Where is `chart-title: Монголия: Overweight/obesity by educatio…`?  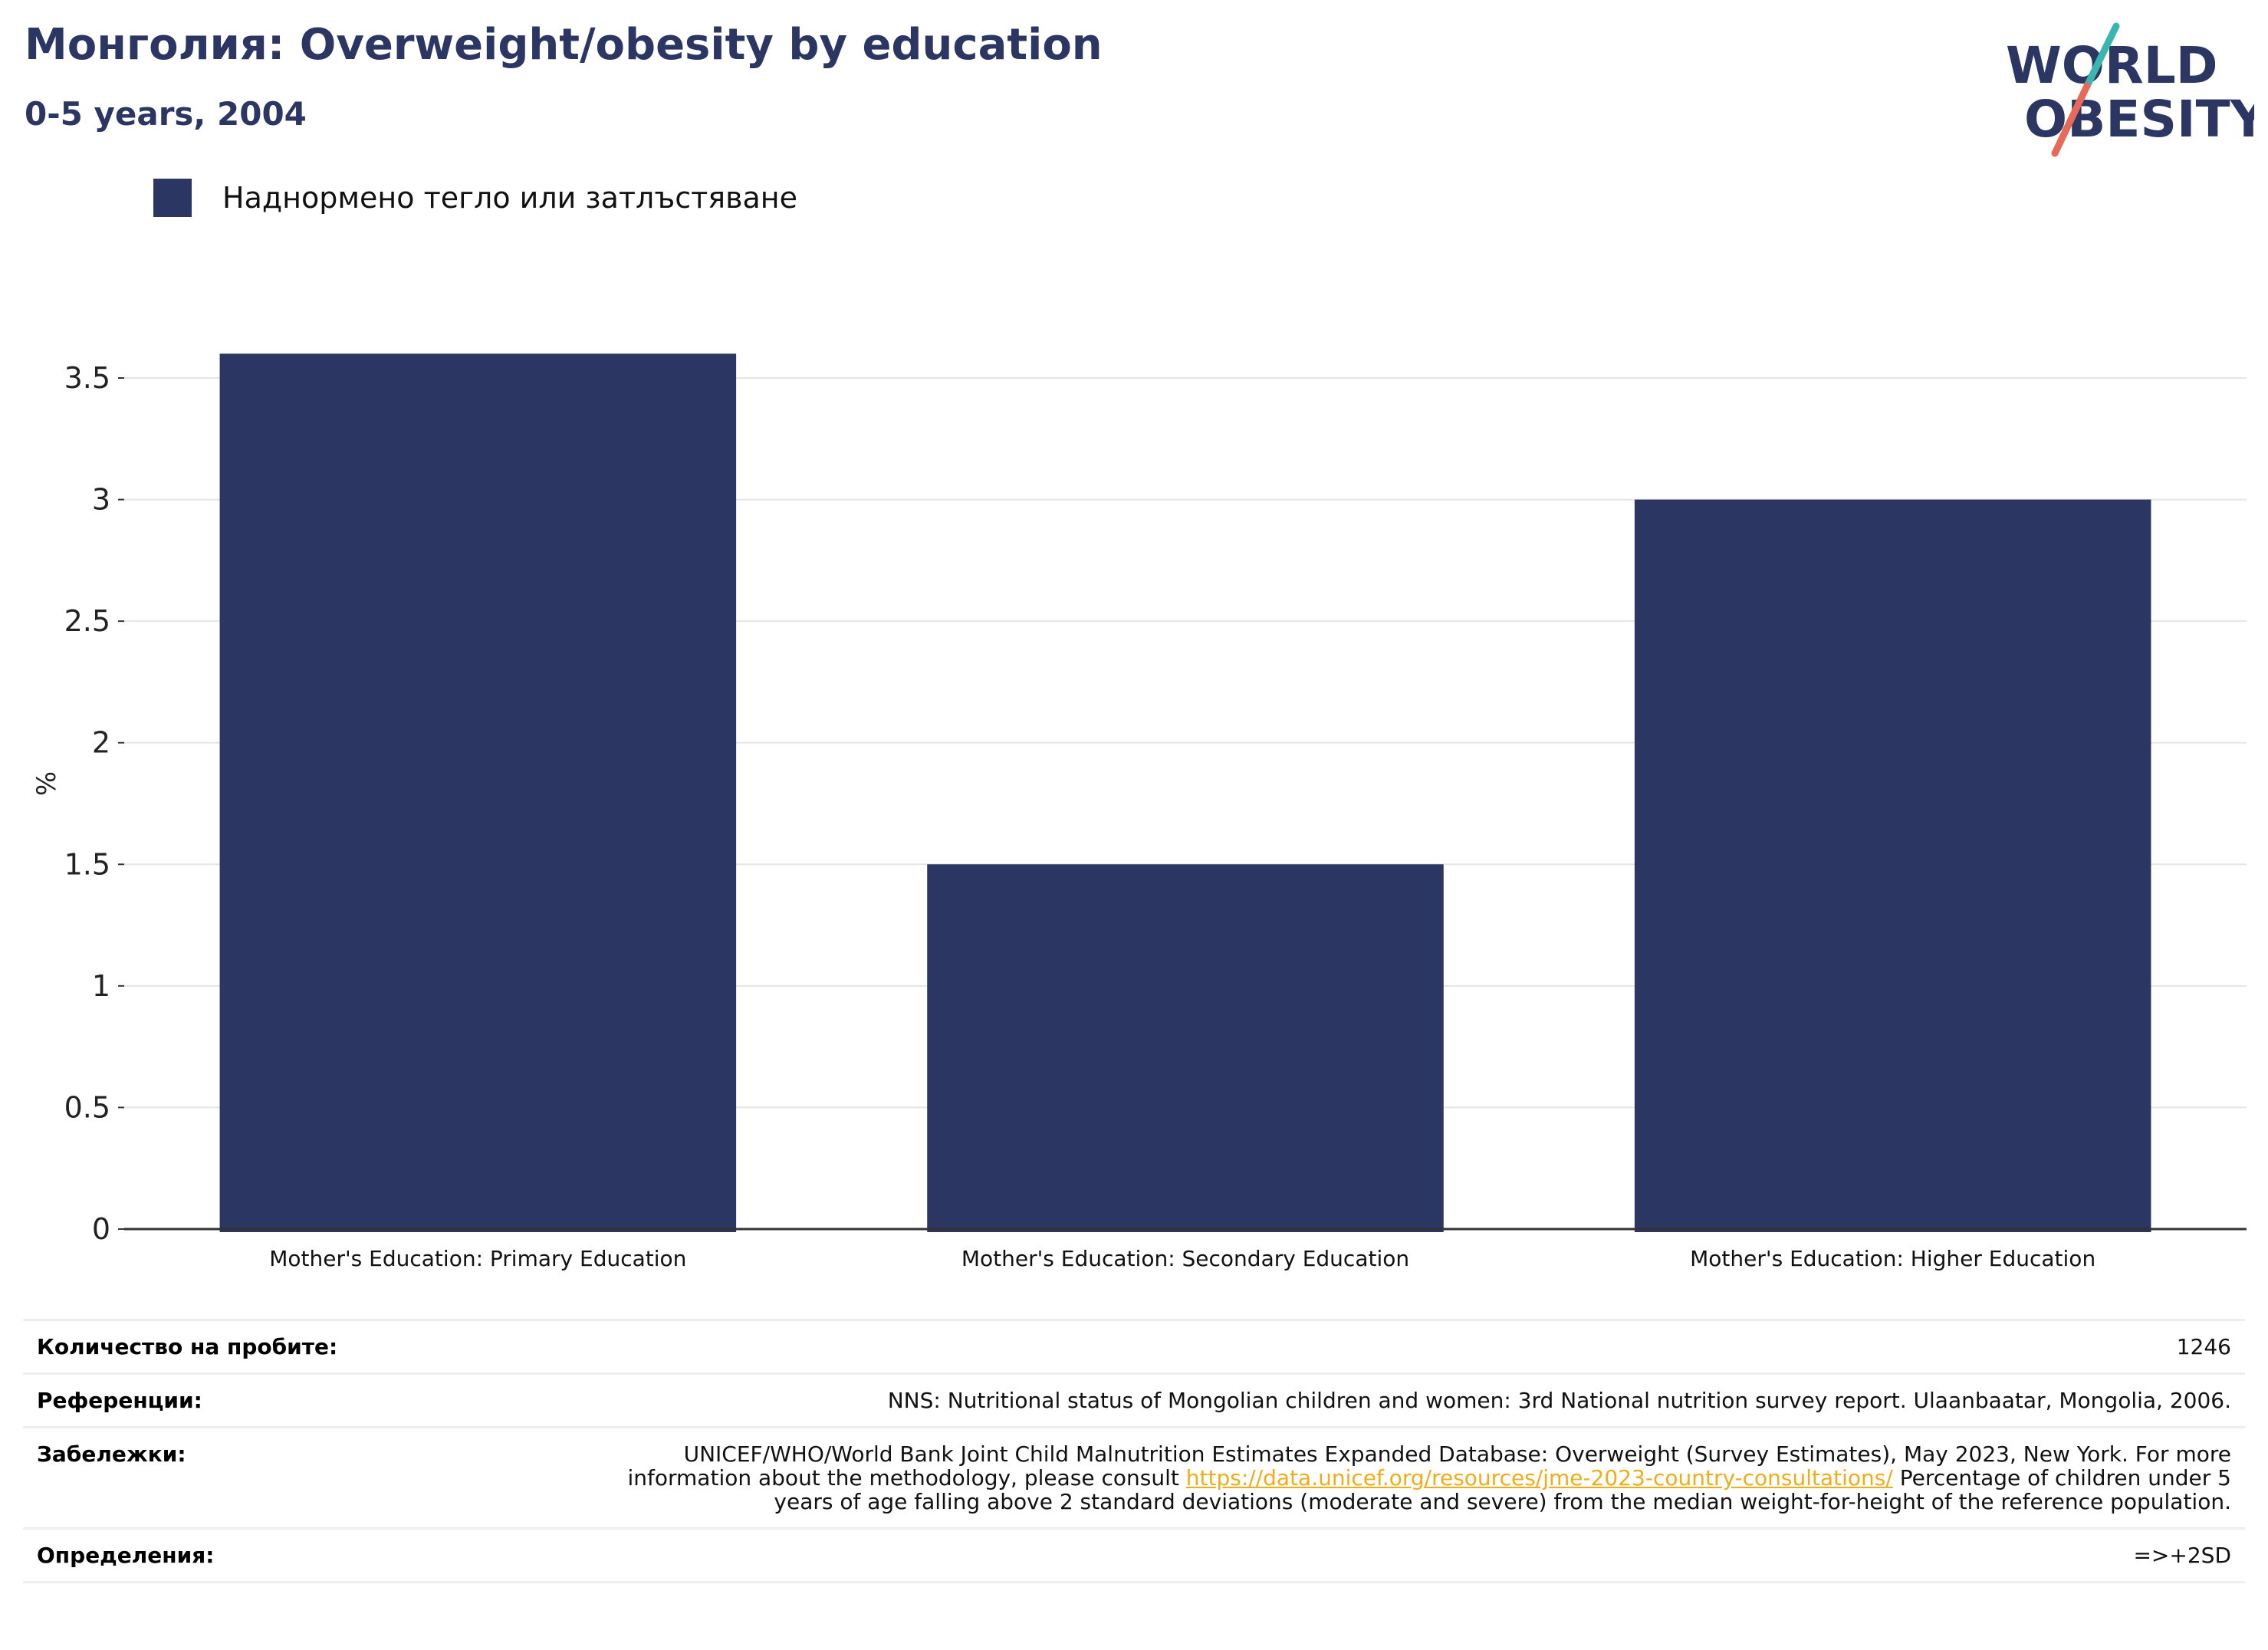 chart-title: Монголия: Overweight/obesity by educatio… is located at coordinates (564, 45).